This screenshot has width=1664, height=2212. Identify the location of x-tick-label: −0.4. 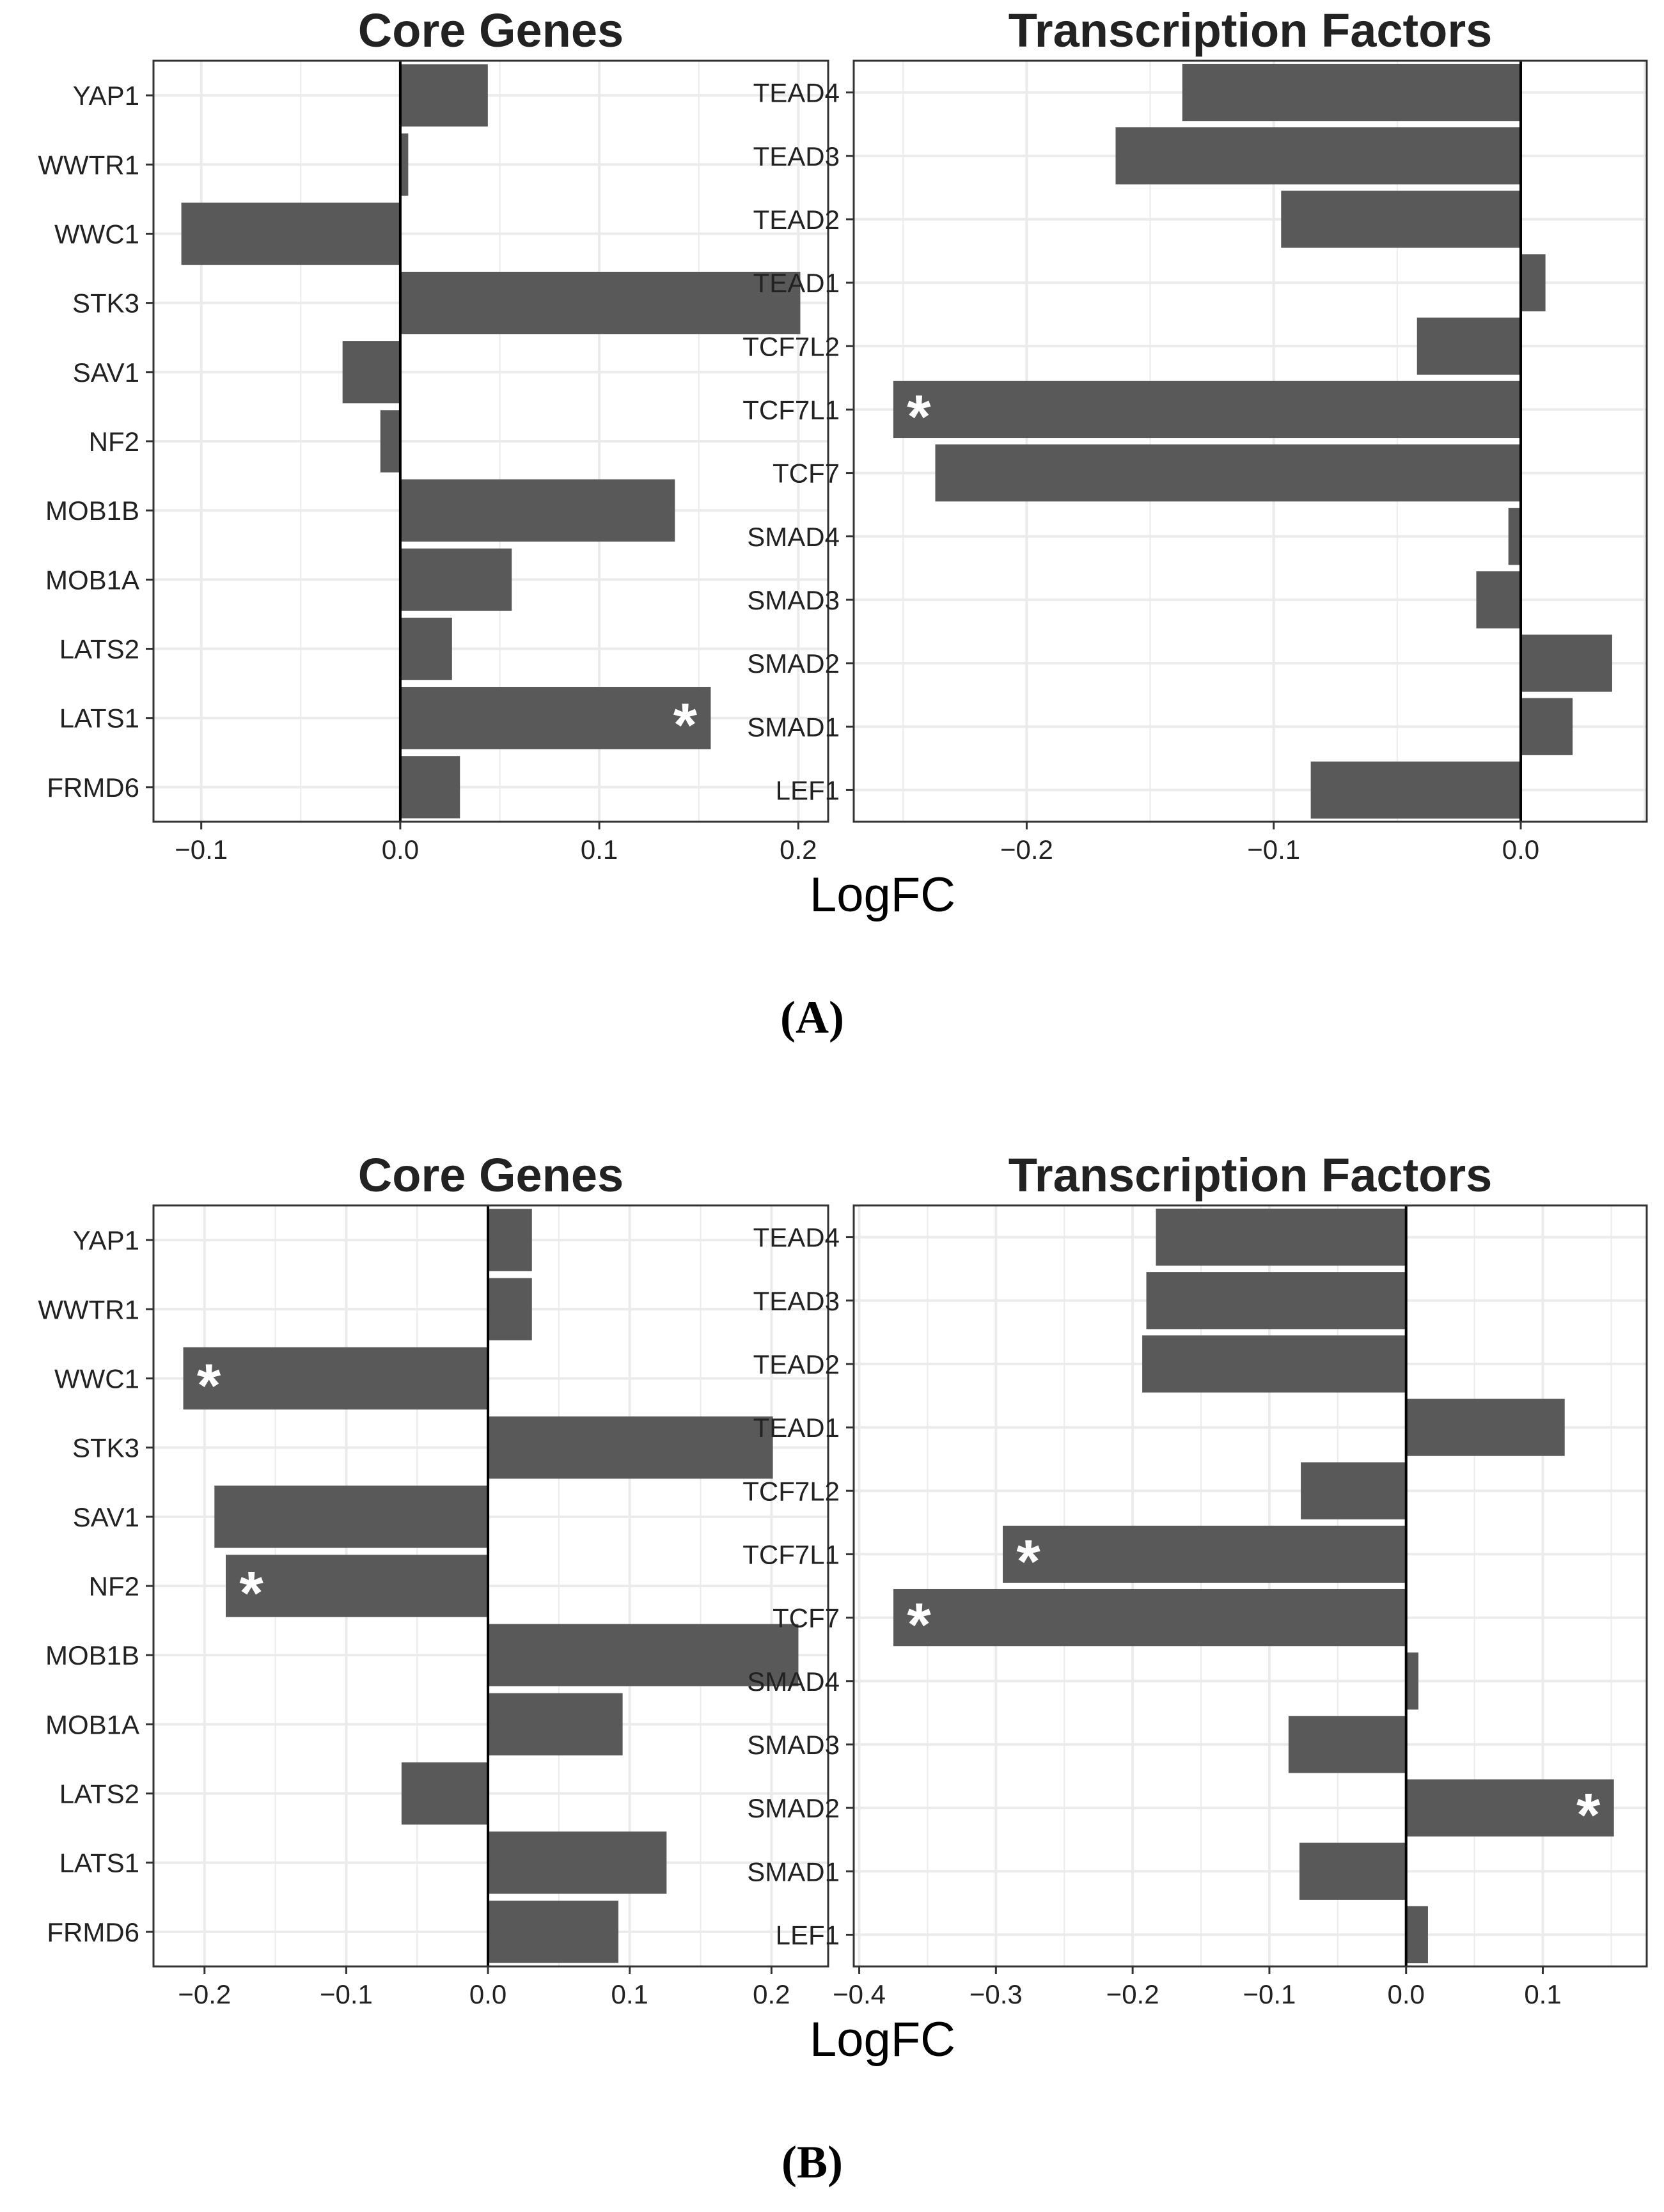
(859, 1994).